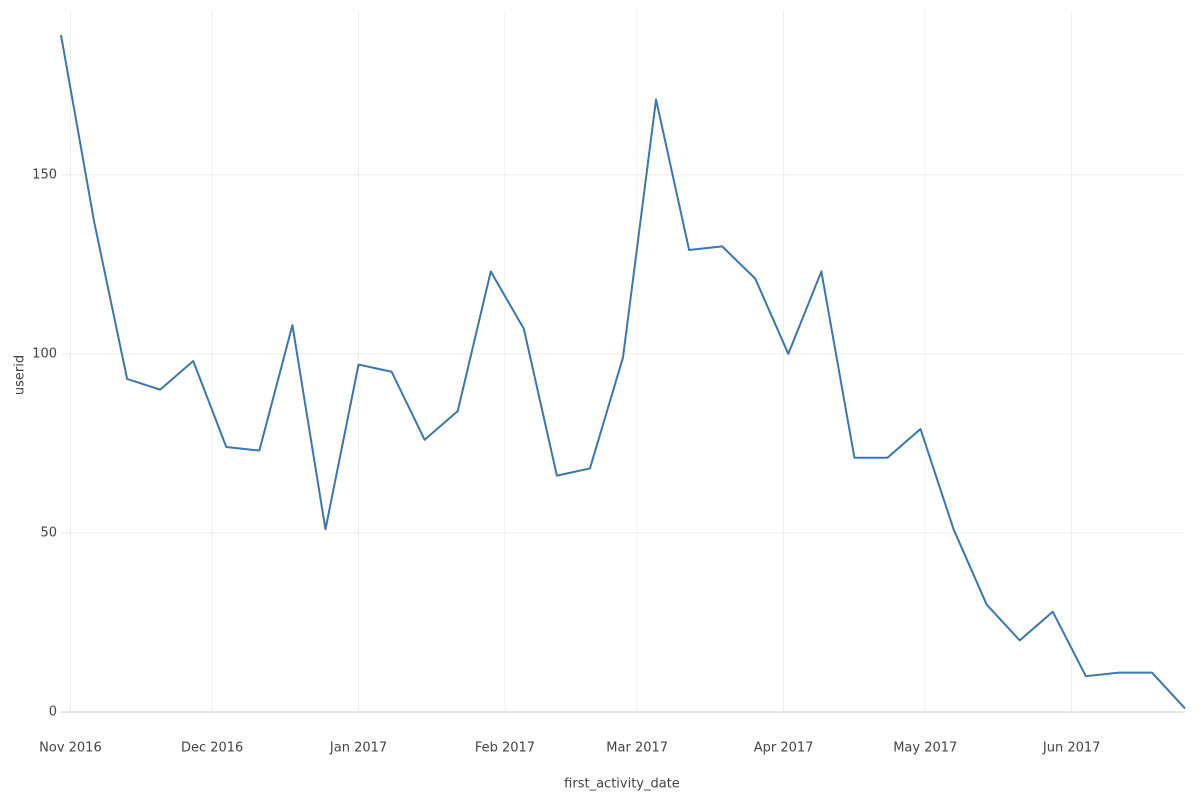 The image size is (1200, 800). What do you see at coordinates (925, 748) in the screenshot?
I see `x-tick-label: May 2017` at bounding box center [925, 748].